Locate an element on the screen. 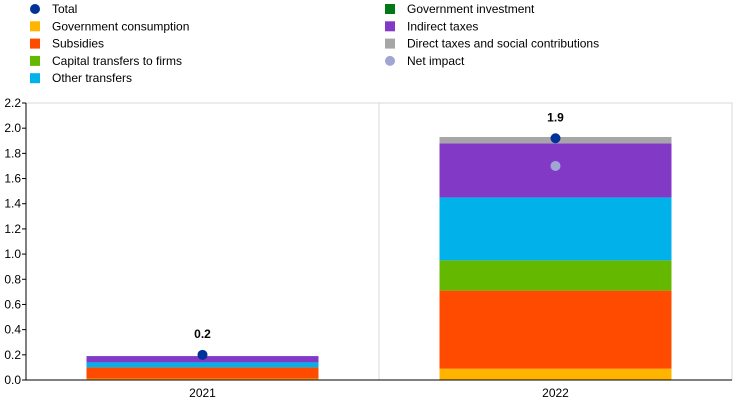  legend-item-indirect-taxes: Indirect taxes is located at coordinates (431, 26).